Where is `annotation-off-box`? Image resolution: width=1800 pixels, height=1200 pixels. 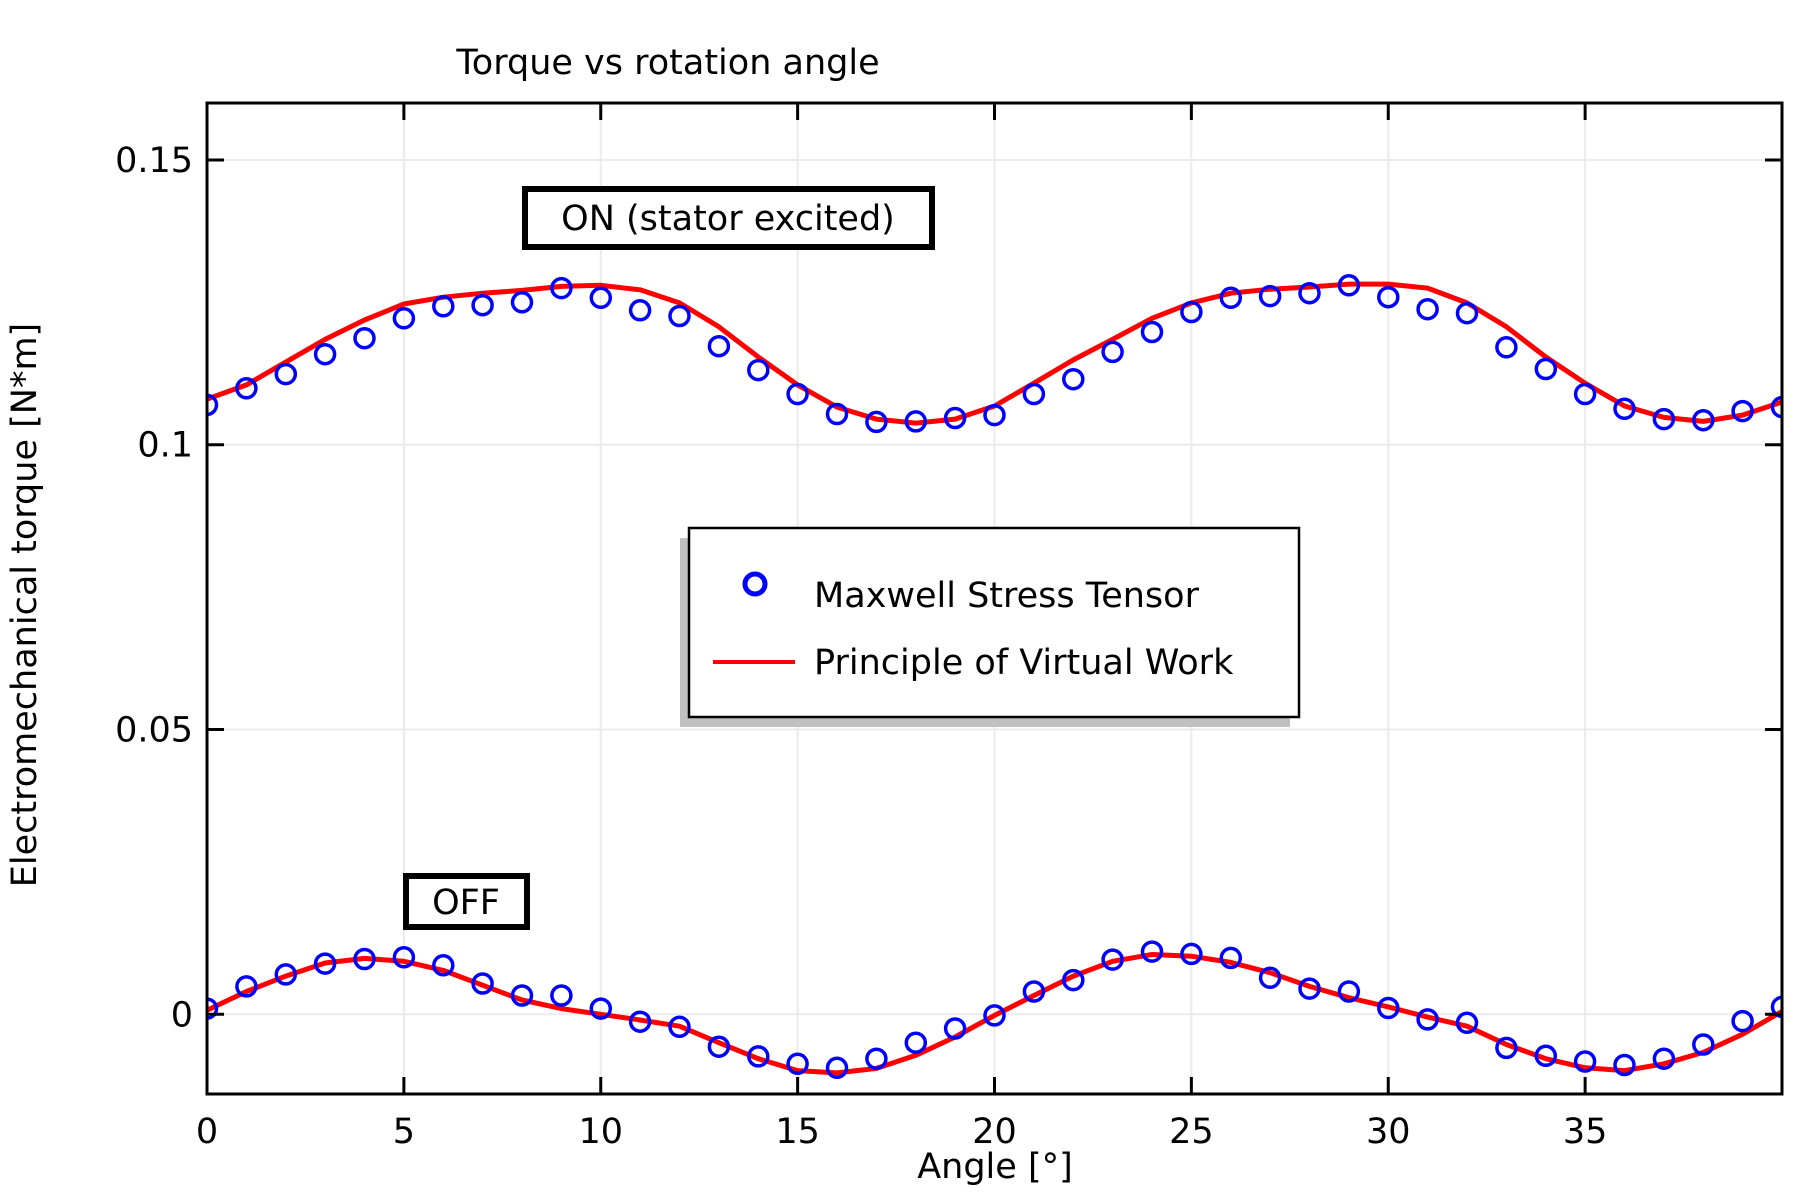
annotation-off-box is located at coordinates (466, 901).